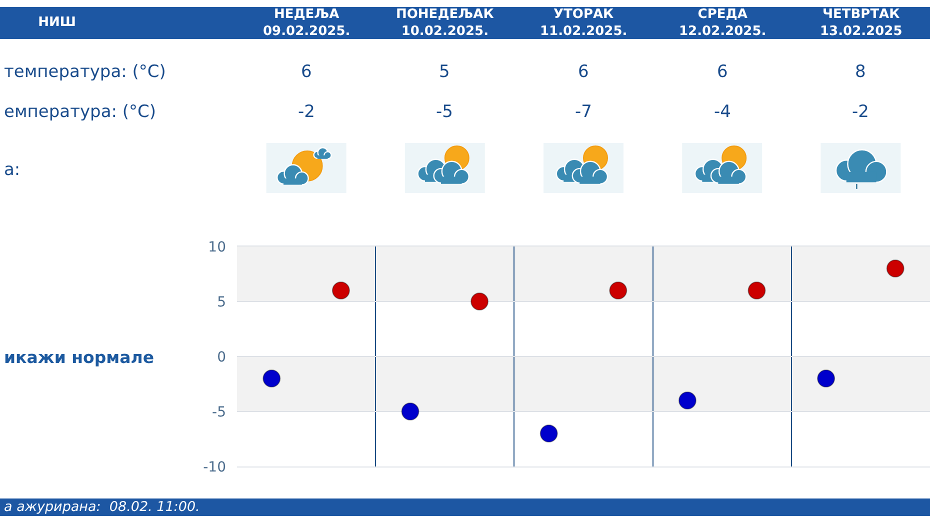 Image resolution: width=930 pixels, height=525 pixels. Describe the element at coordinates (57, 22) in the screenshot. I see `text: НИШ` at that location.